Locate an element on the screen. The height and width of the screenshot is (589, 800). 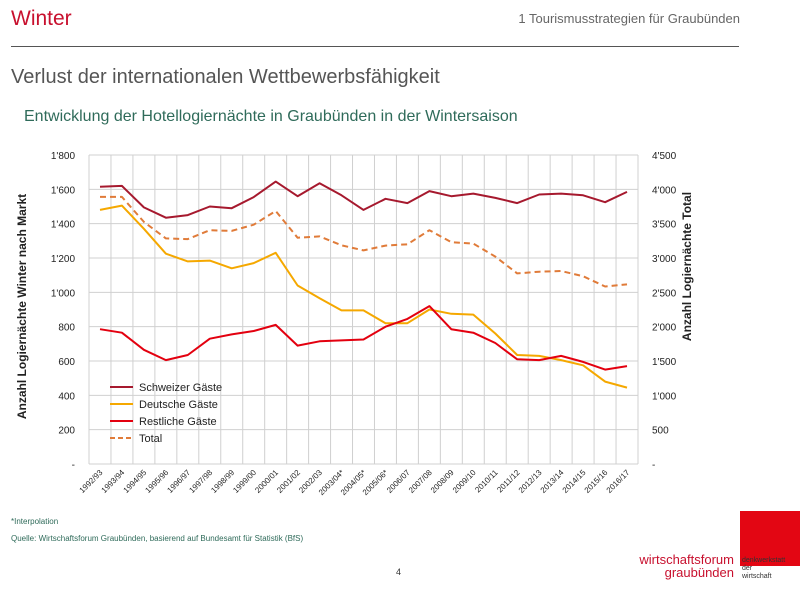
y-tick-left: 1'600 is located at coordinates (63, 190).